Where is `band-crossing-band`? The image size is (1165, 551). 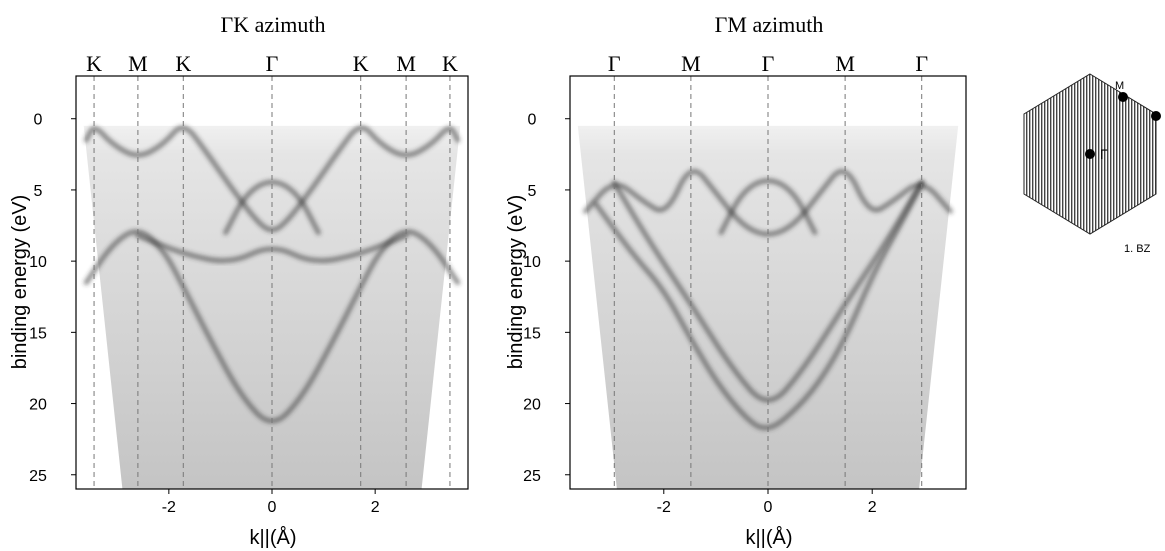
band-crossing-band is located at coordinates (272, 248).